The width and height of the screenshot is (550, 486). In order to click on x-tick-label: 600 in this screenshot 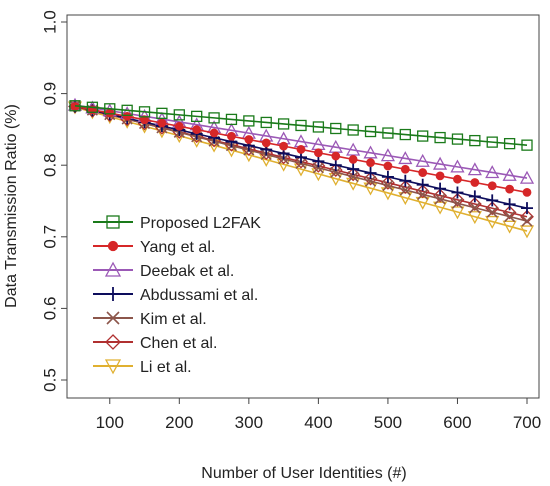, I will do `click(457, 422)`.